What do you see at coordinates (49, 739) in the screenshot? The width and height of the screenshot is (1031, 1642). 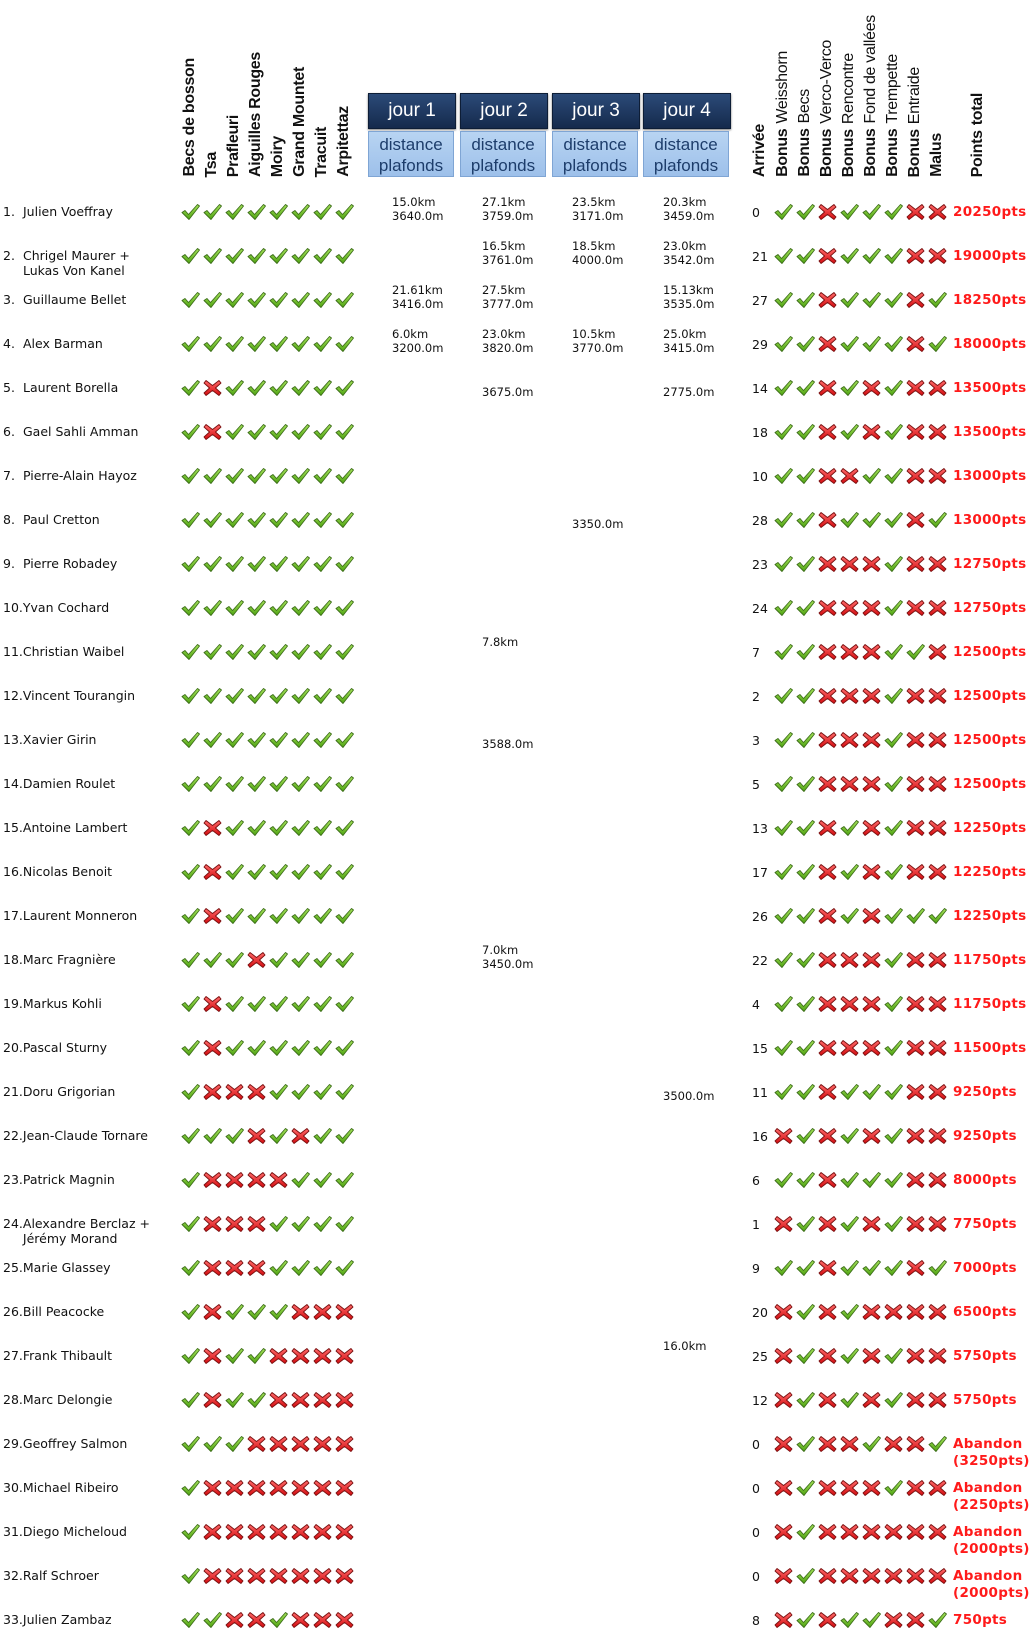 I see `participant-name: 13. Xavier Girin` at bounding box center [49, 739].